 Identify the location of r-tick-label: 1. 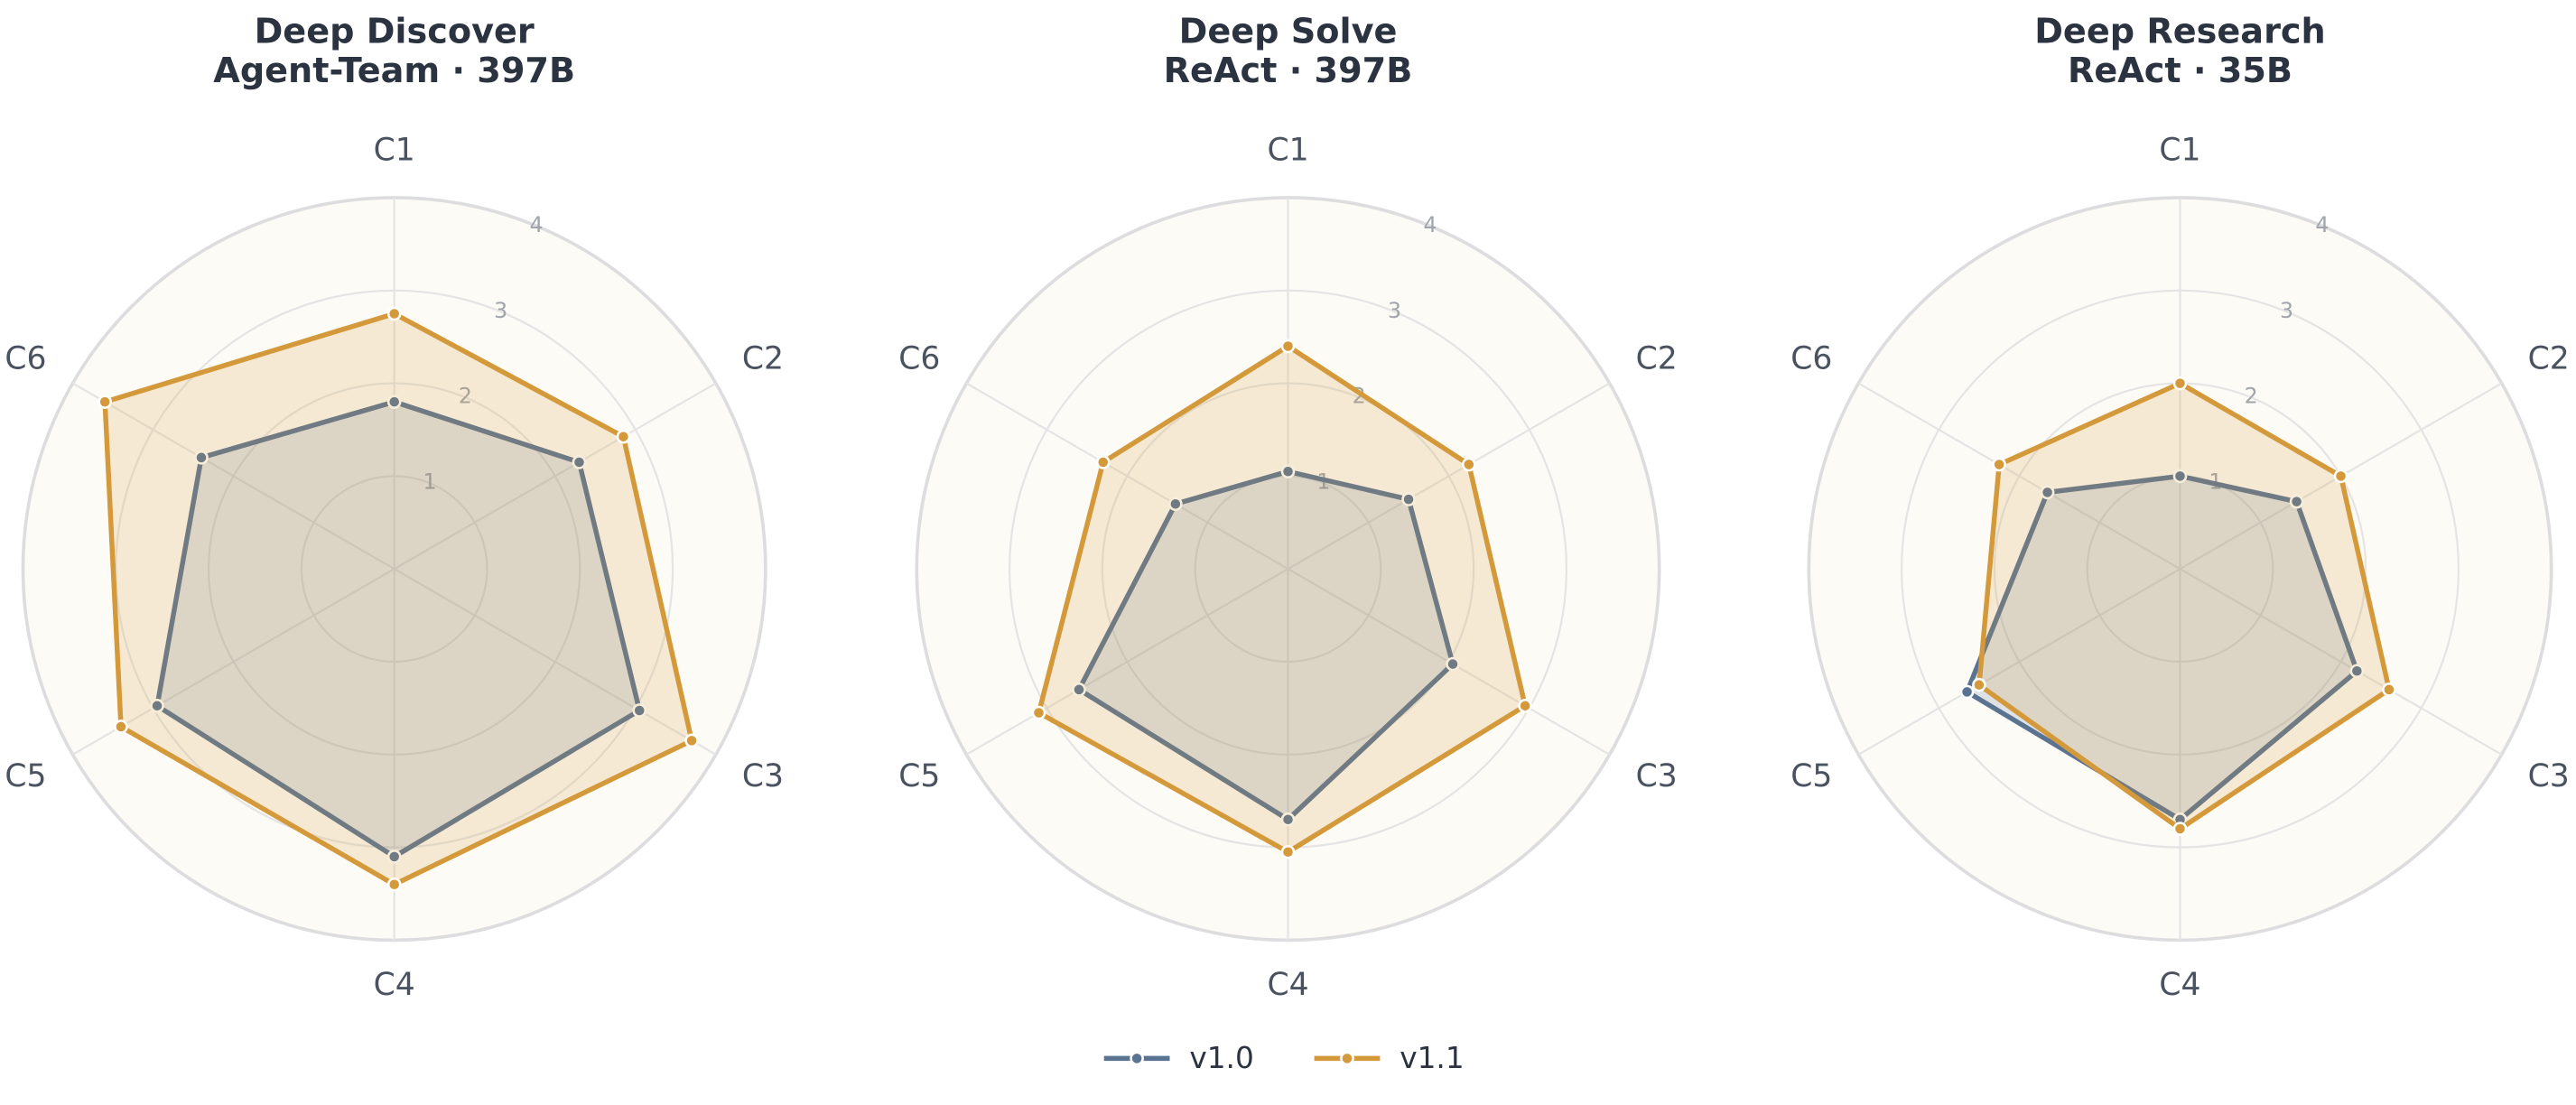
(430, 482).